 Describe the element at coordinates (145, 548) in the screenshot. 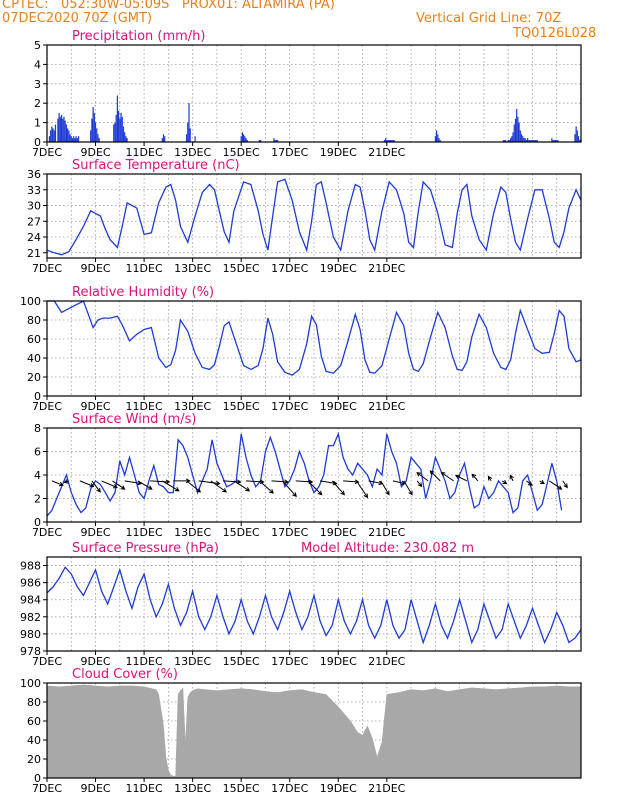

I see `press-title: Surface Pressure (hPa)` at that location.